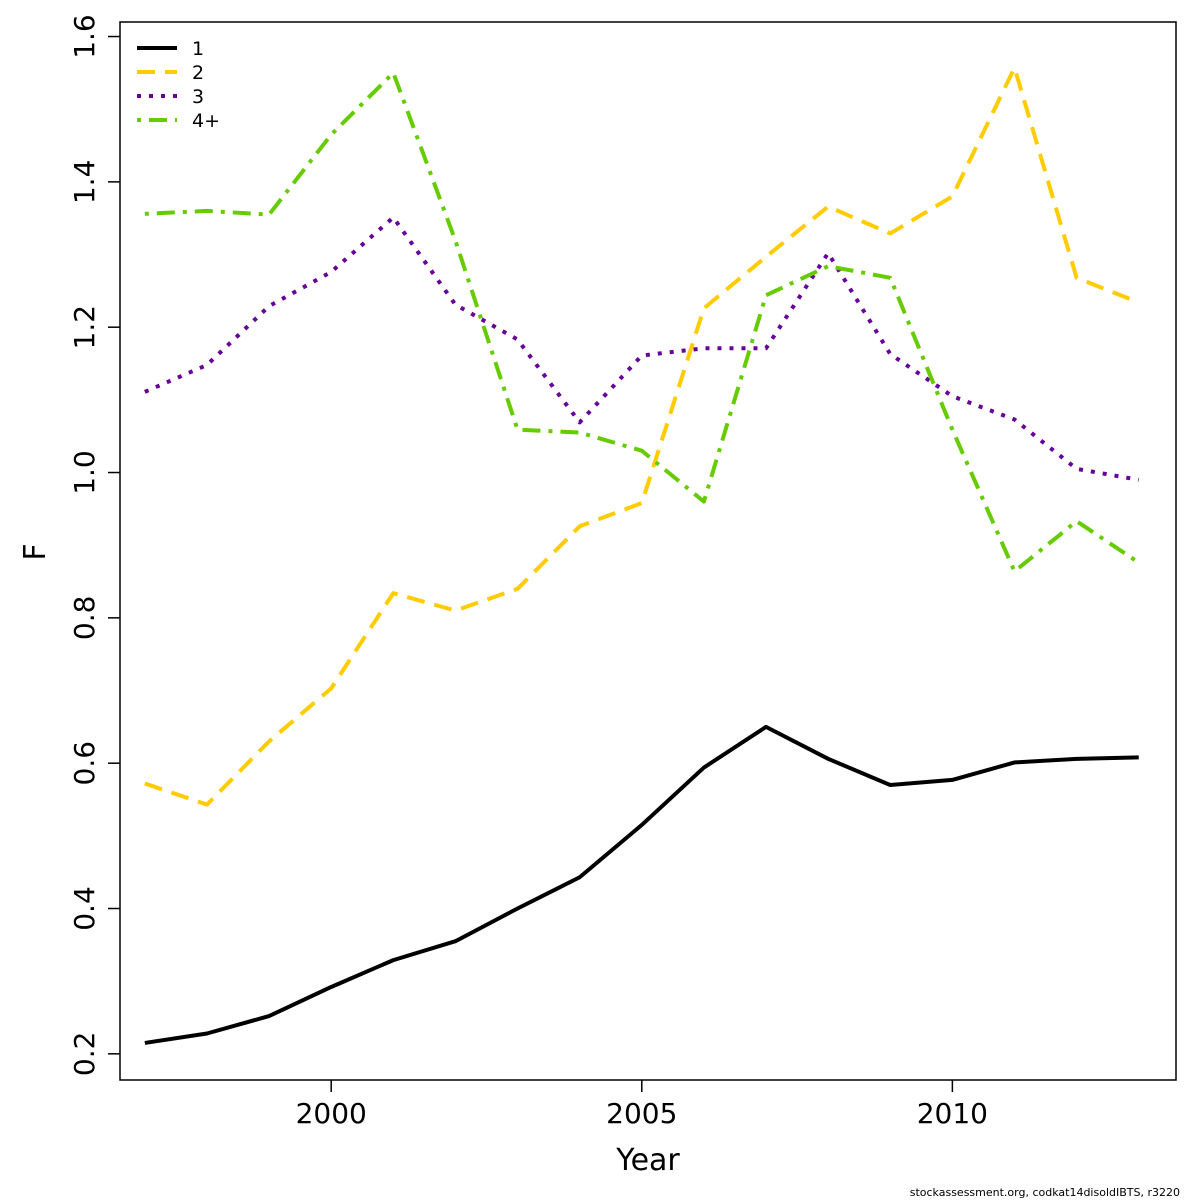  What do you see at coordinates (84, 618) in the screenshot?
I see `y-tick-label: 0.8` at bounding box center [84, 618].